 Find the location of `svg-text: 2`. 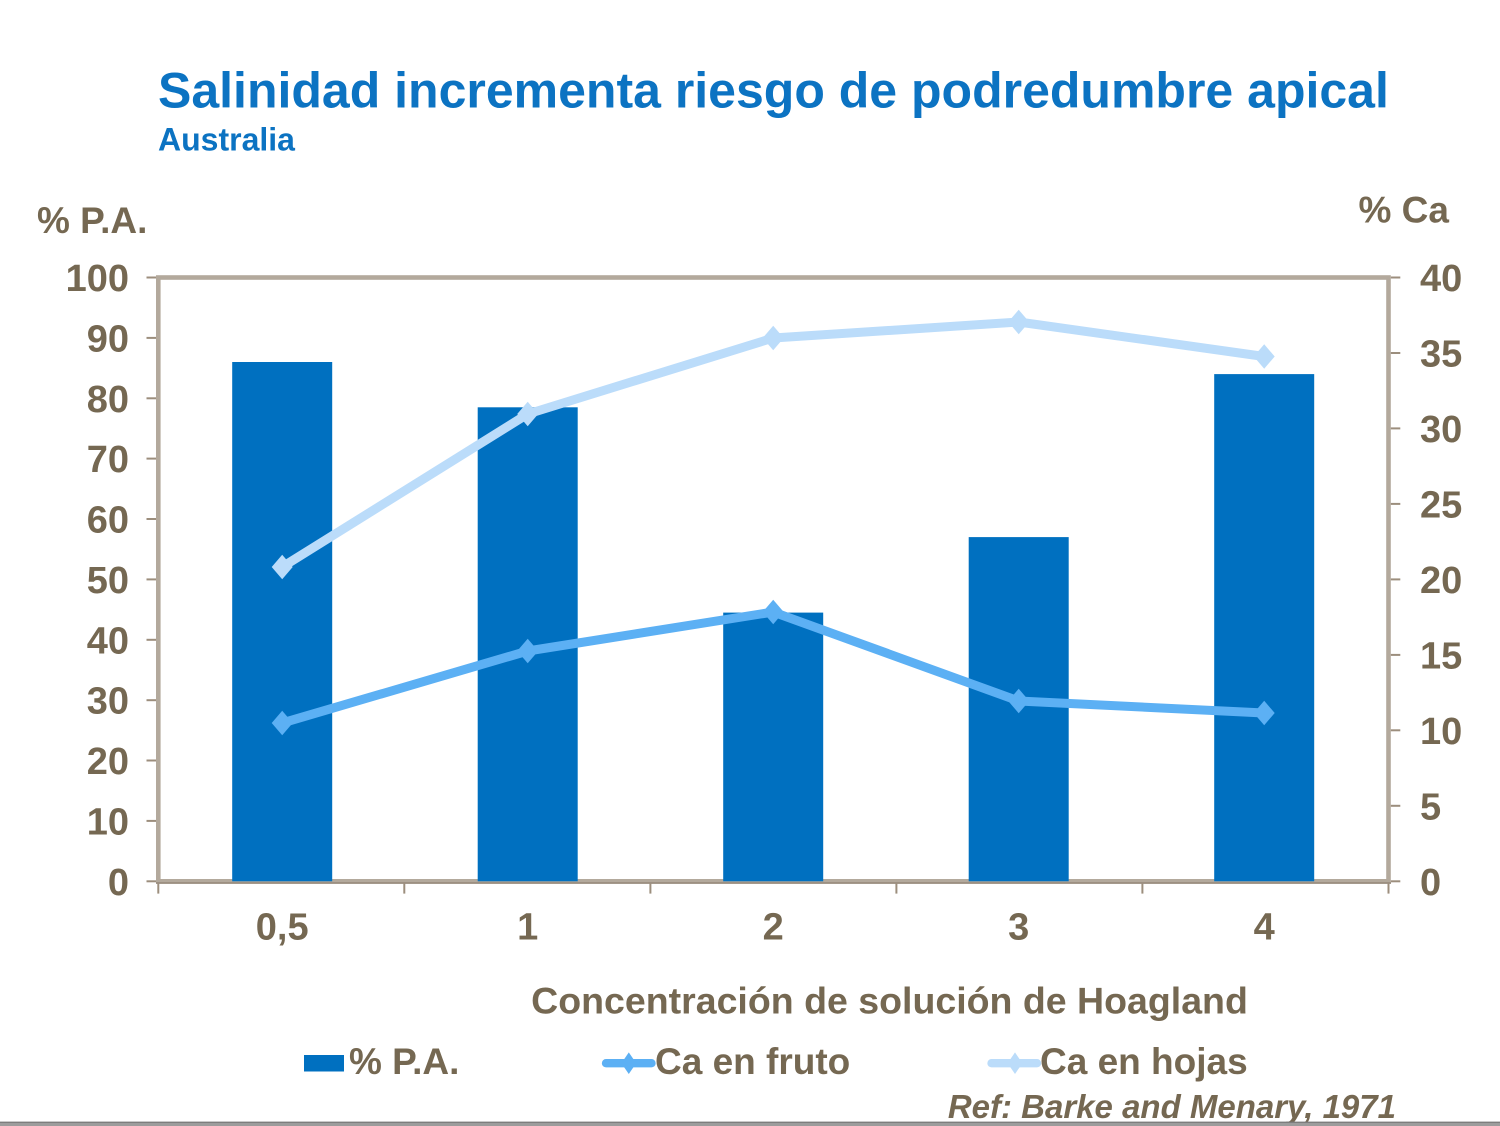

svg-text: 2 is located at coordinates (773, 928).